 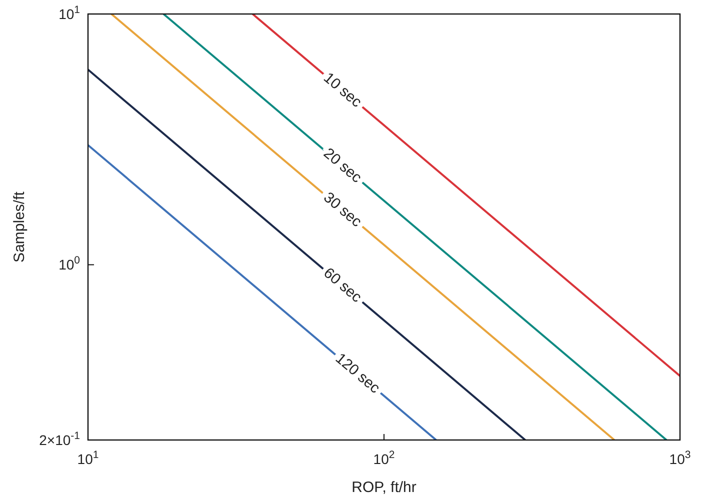 What do you see at coordinates (343, 210) in the screenshot?
I see `text: 30 sec` at bounding box center [343, 210].